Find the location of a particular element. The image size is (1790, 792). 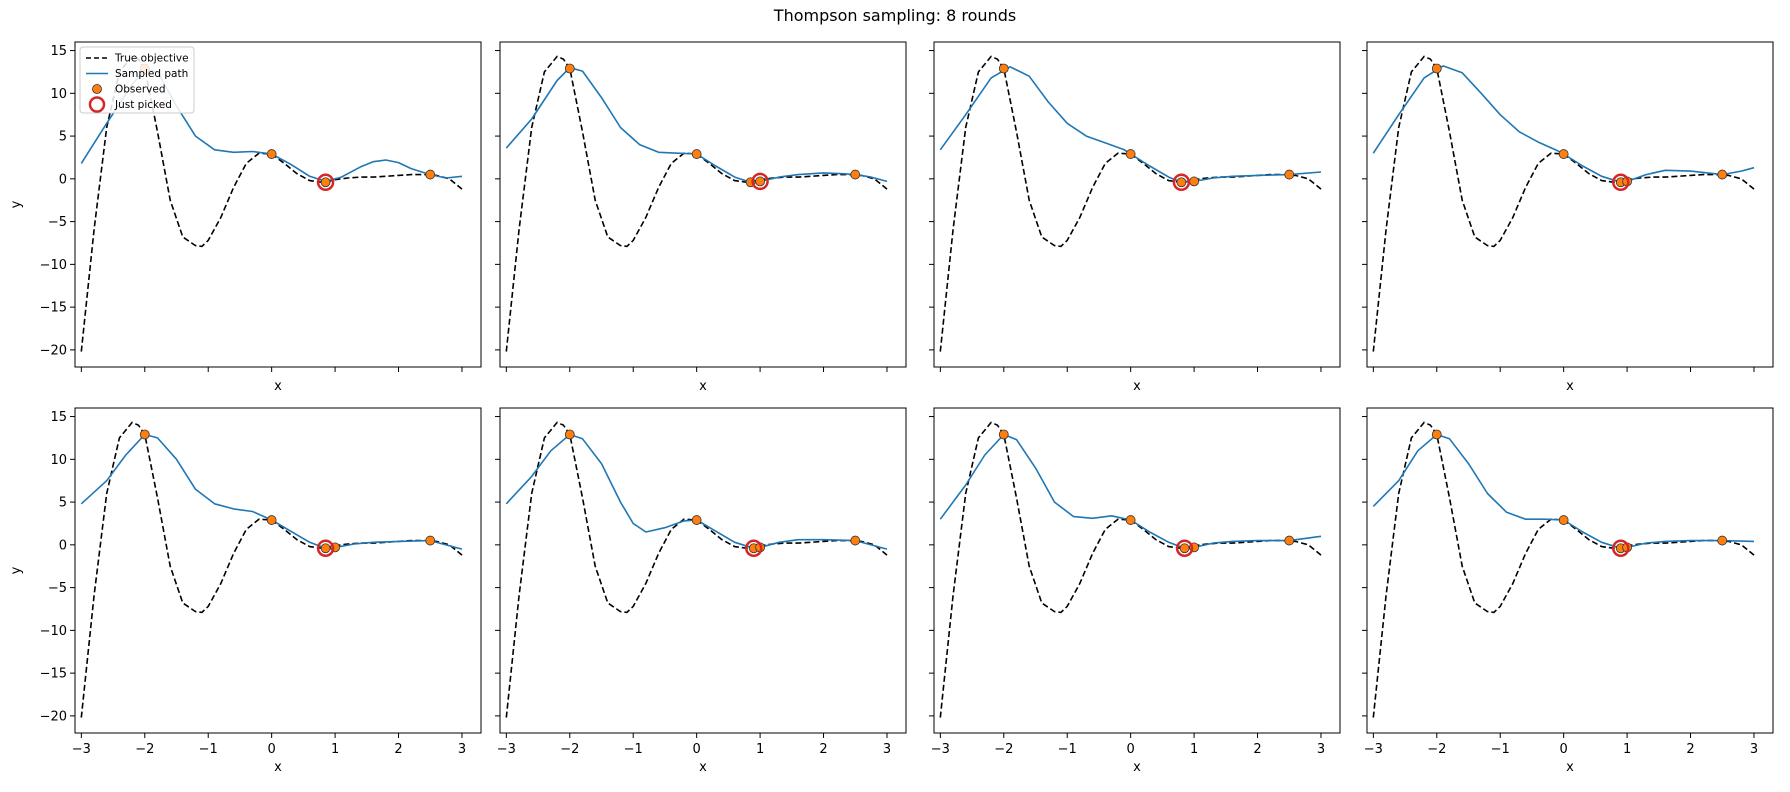

y-tick-label: 10 is located at coordinates (58, 94).